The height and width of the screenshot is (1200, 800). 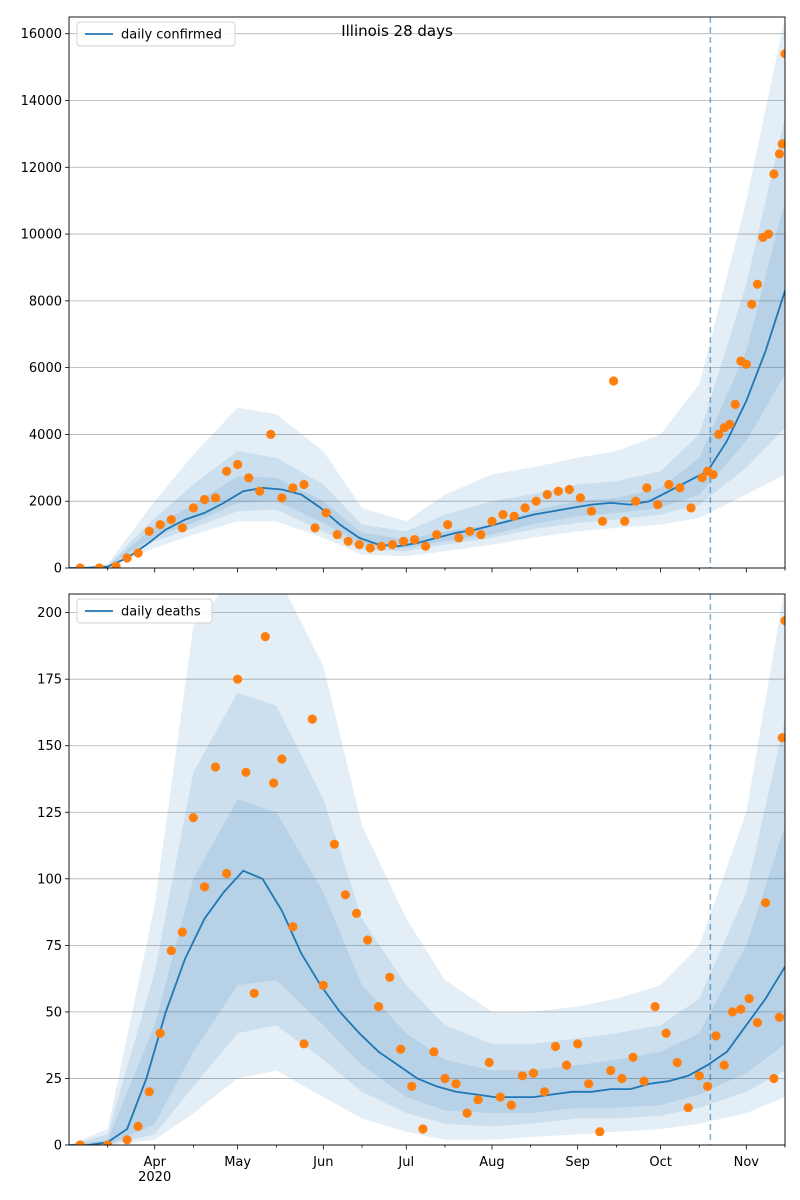 I want to click on y-tick-label: 100, so click(x=49, y=879).